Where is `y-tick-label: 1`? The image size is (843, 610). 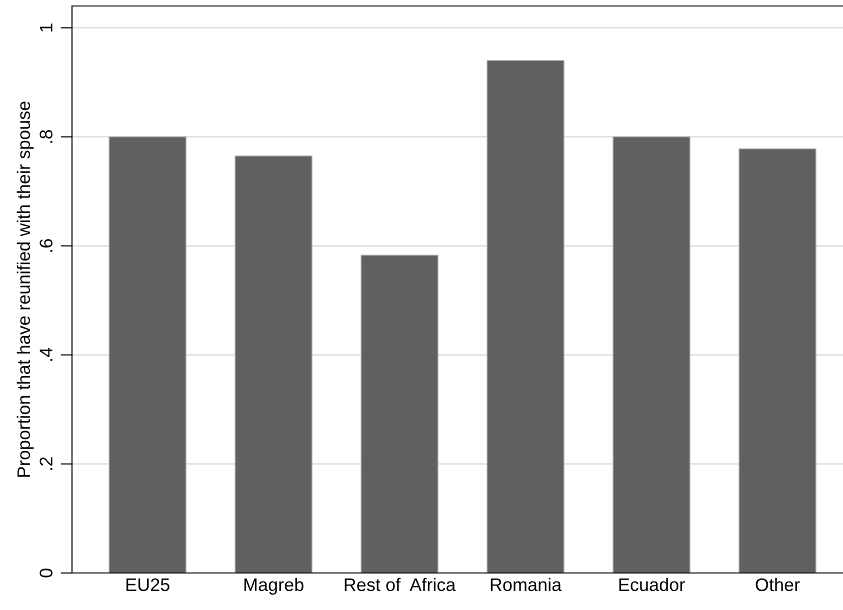
y-tick-label: 1 is located at coordinates (46, 28).